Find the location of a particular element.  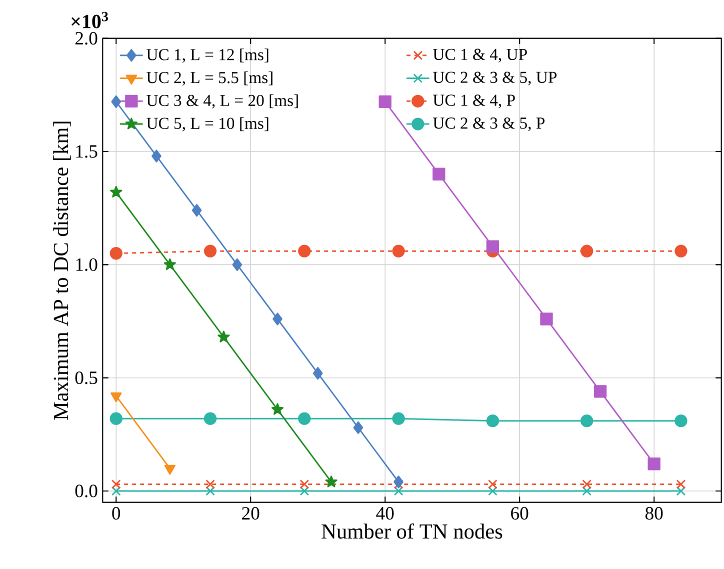

legend-label: UC 1, L = 12 [ms] is located at coordinates (207, 55).